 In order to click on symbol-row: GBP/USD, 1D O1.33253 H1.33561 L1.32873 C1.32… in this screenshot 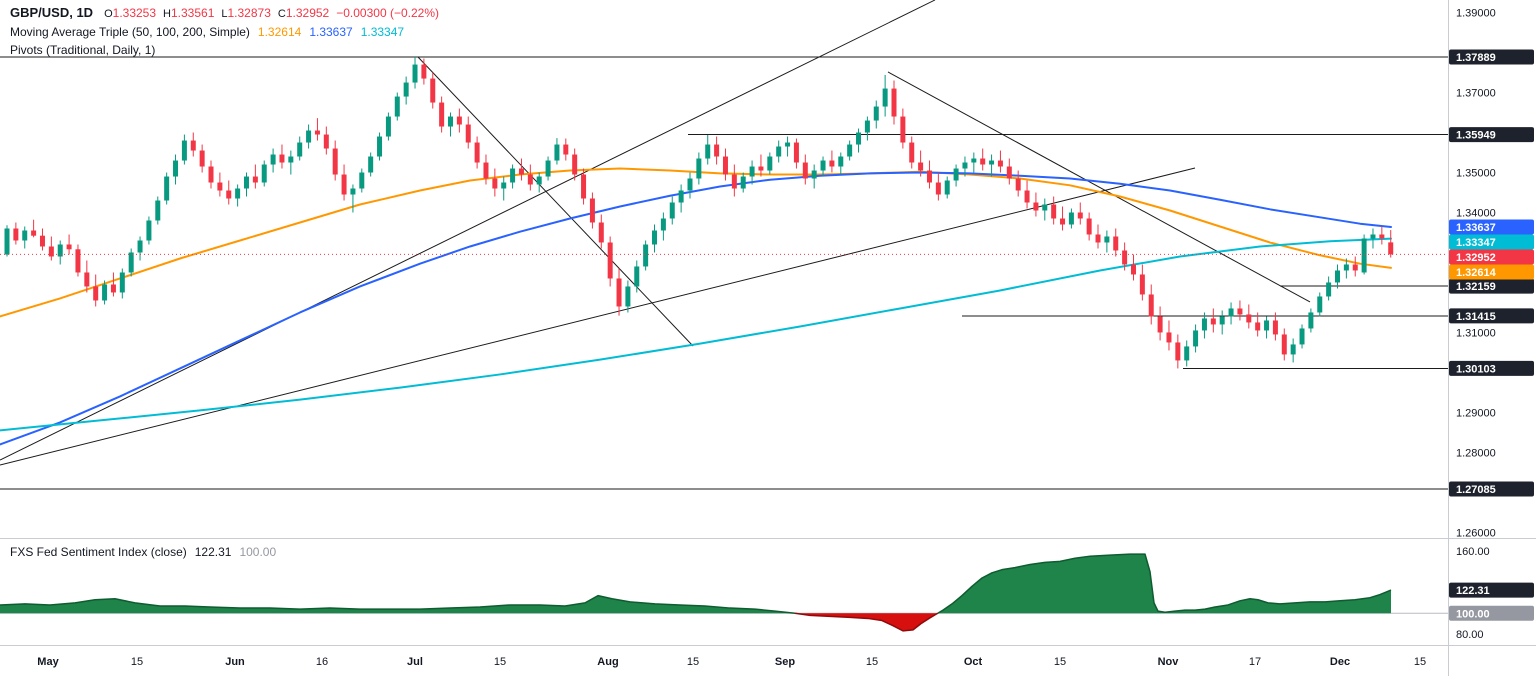, I will do `click(224, 13)`.